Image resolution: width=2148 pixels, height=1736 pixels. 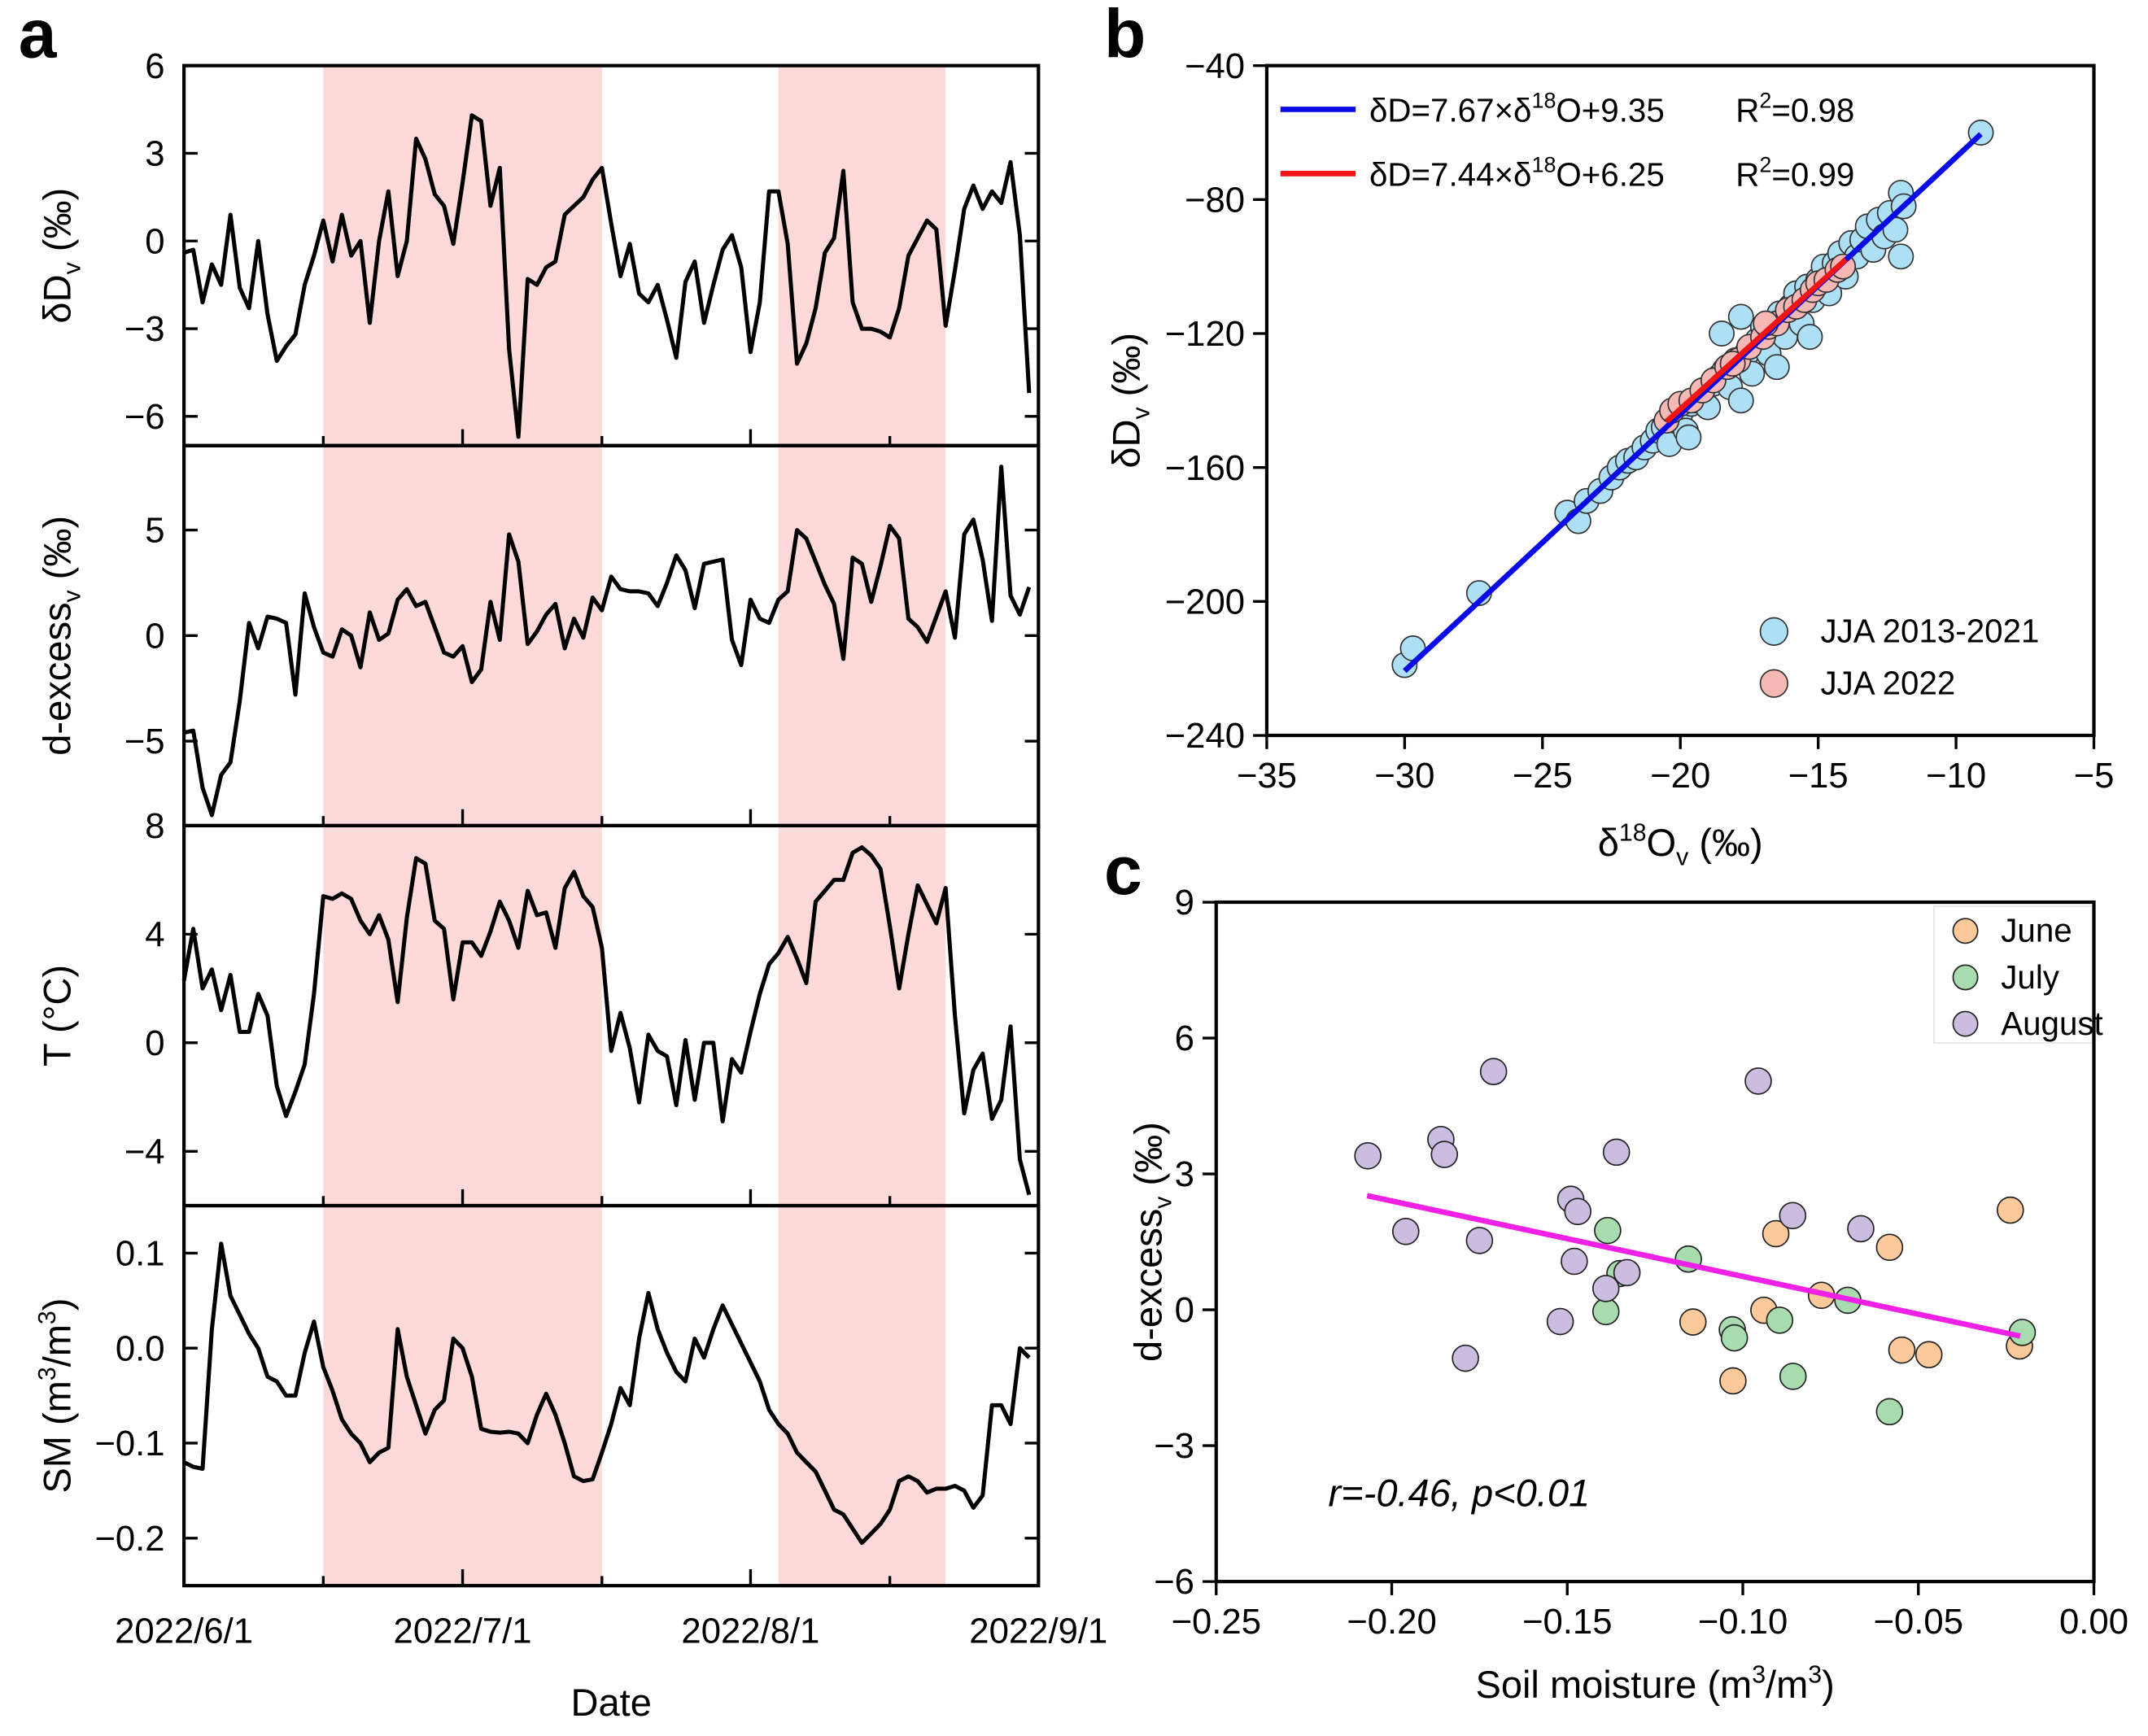 I want to click on legend-fit-equation: δD=7.44×δ18O+6.25, so click(x=1517, y=173).